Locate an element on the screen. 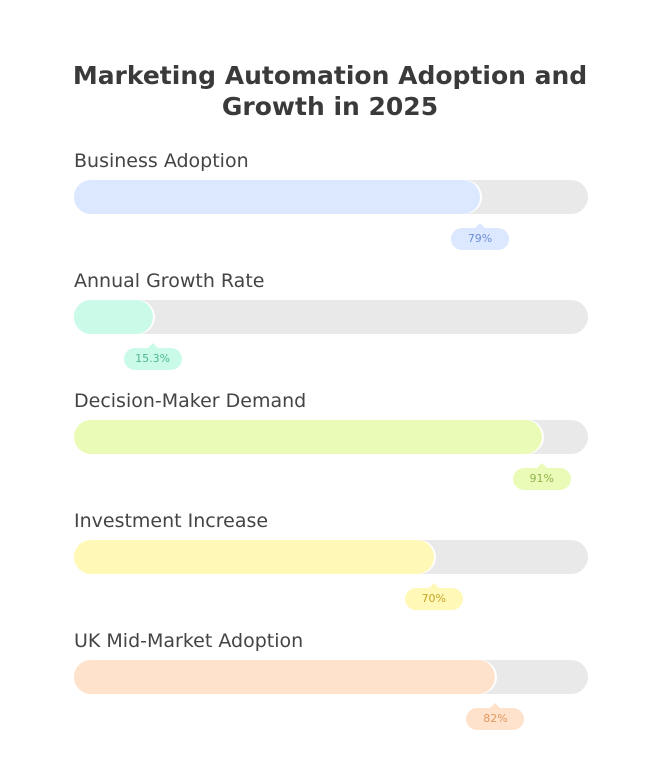 The width and height of the screenshot is (660, 781). bar-label: Decision-Maker Demand is located at coordinates (190, 401).